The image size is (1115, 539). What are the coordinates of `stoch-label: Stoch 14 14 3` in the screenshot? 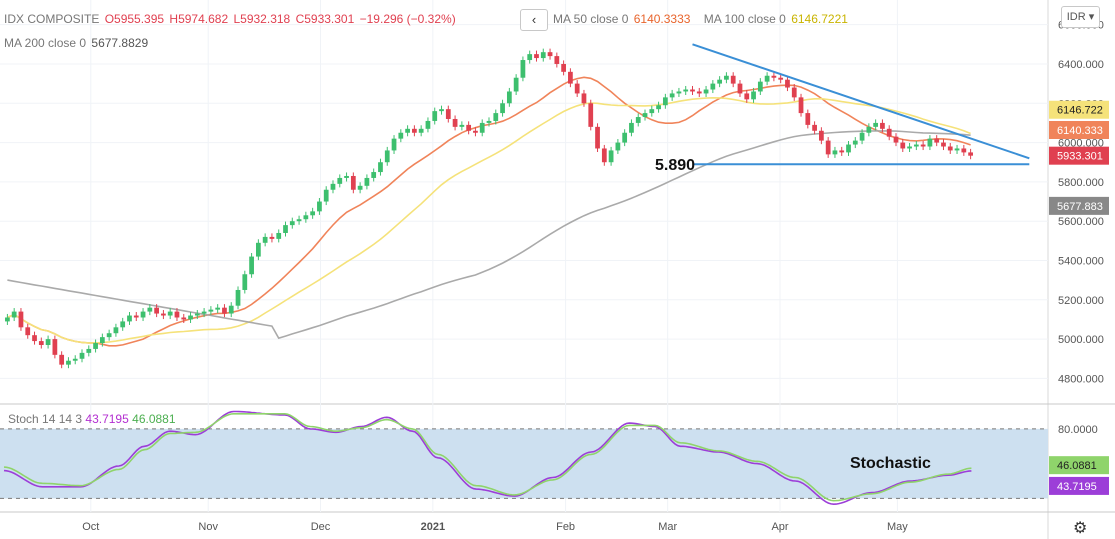 It's located at (45, 419).